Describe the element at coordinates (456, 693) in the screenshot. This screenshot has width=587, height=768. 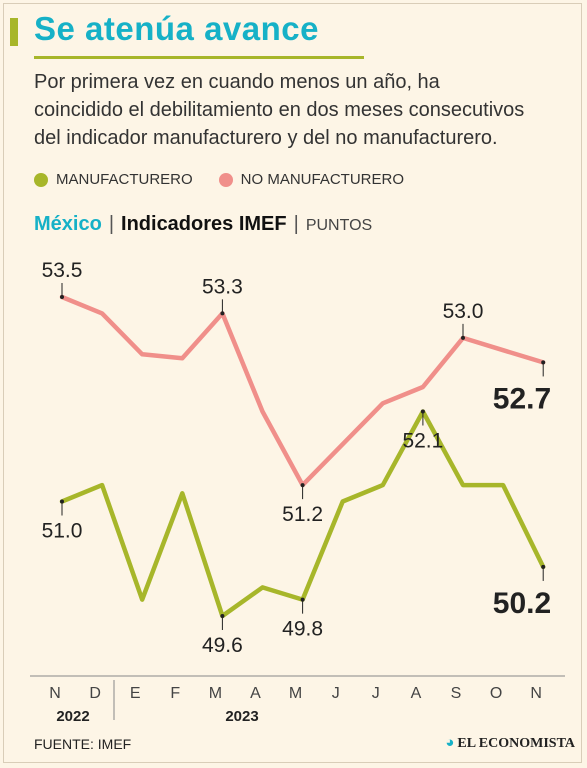
I see `x-tick-label: S` at that location.